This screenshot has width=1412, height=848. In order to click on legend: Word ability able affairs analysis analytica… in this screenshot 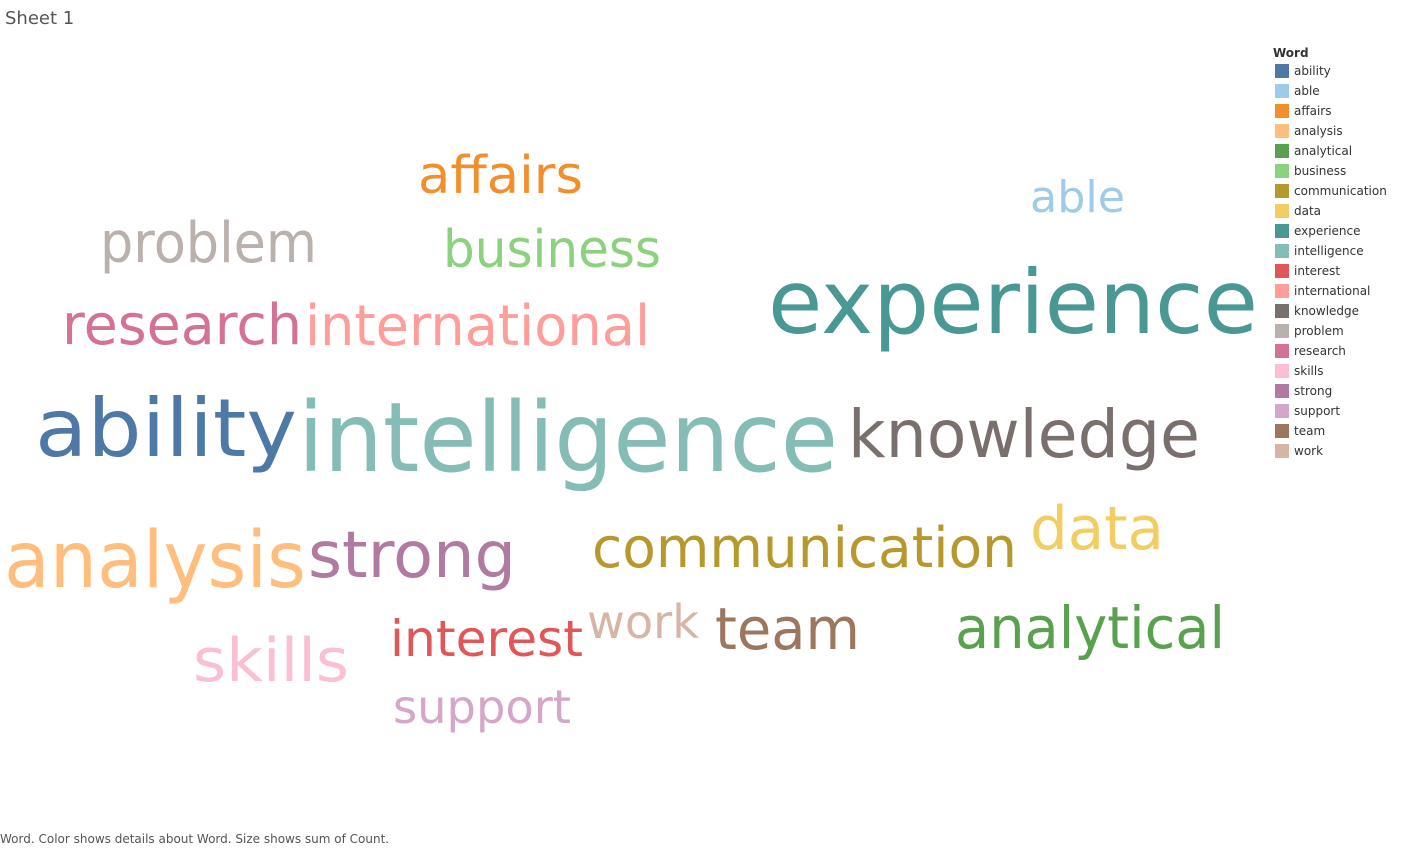, I will do `click(1338, 253)`.